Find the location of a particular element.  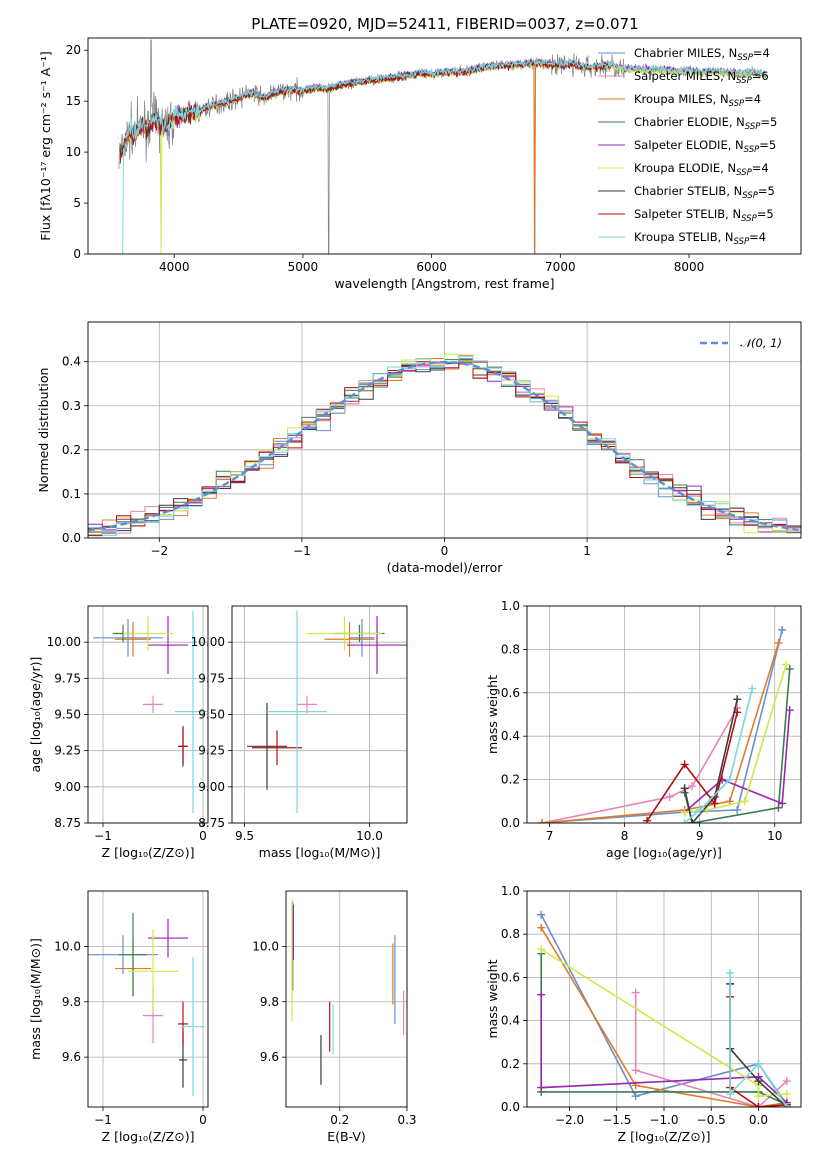

tick-label-y: 9.75 is located at coordinates (211, 678).